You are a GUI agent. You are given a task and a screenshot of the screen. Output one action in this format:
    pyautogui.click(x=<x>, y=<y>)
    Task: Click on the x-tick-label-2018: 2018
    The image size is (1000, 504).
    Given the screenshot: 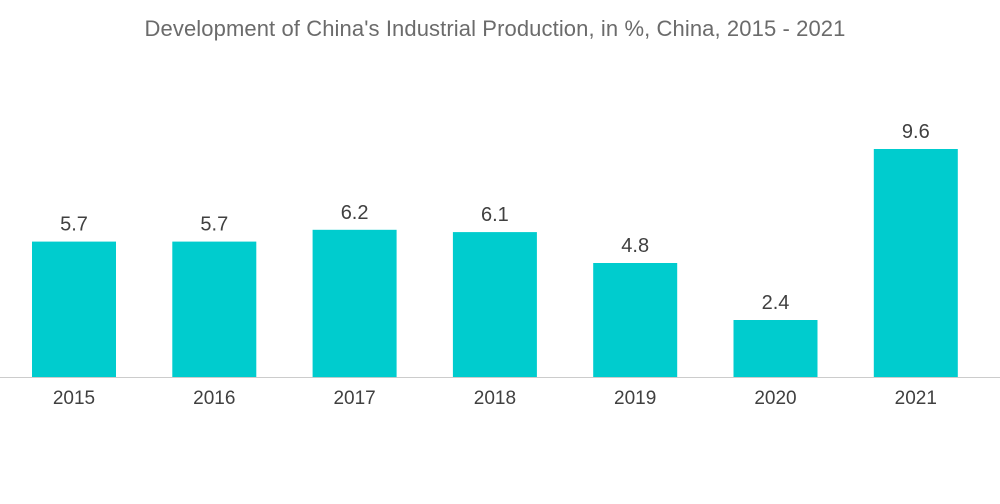 What is the action you would take?
    pyautogui.click(x=495, y=398)
    